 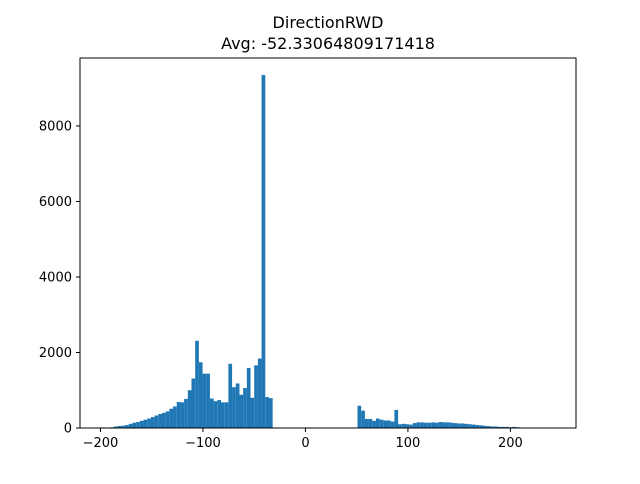 What do you see at coordinates (510, 443) in the screenshot?
I see `x-tick-label: 200` at bounding box center [510, 443].